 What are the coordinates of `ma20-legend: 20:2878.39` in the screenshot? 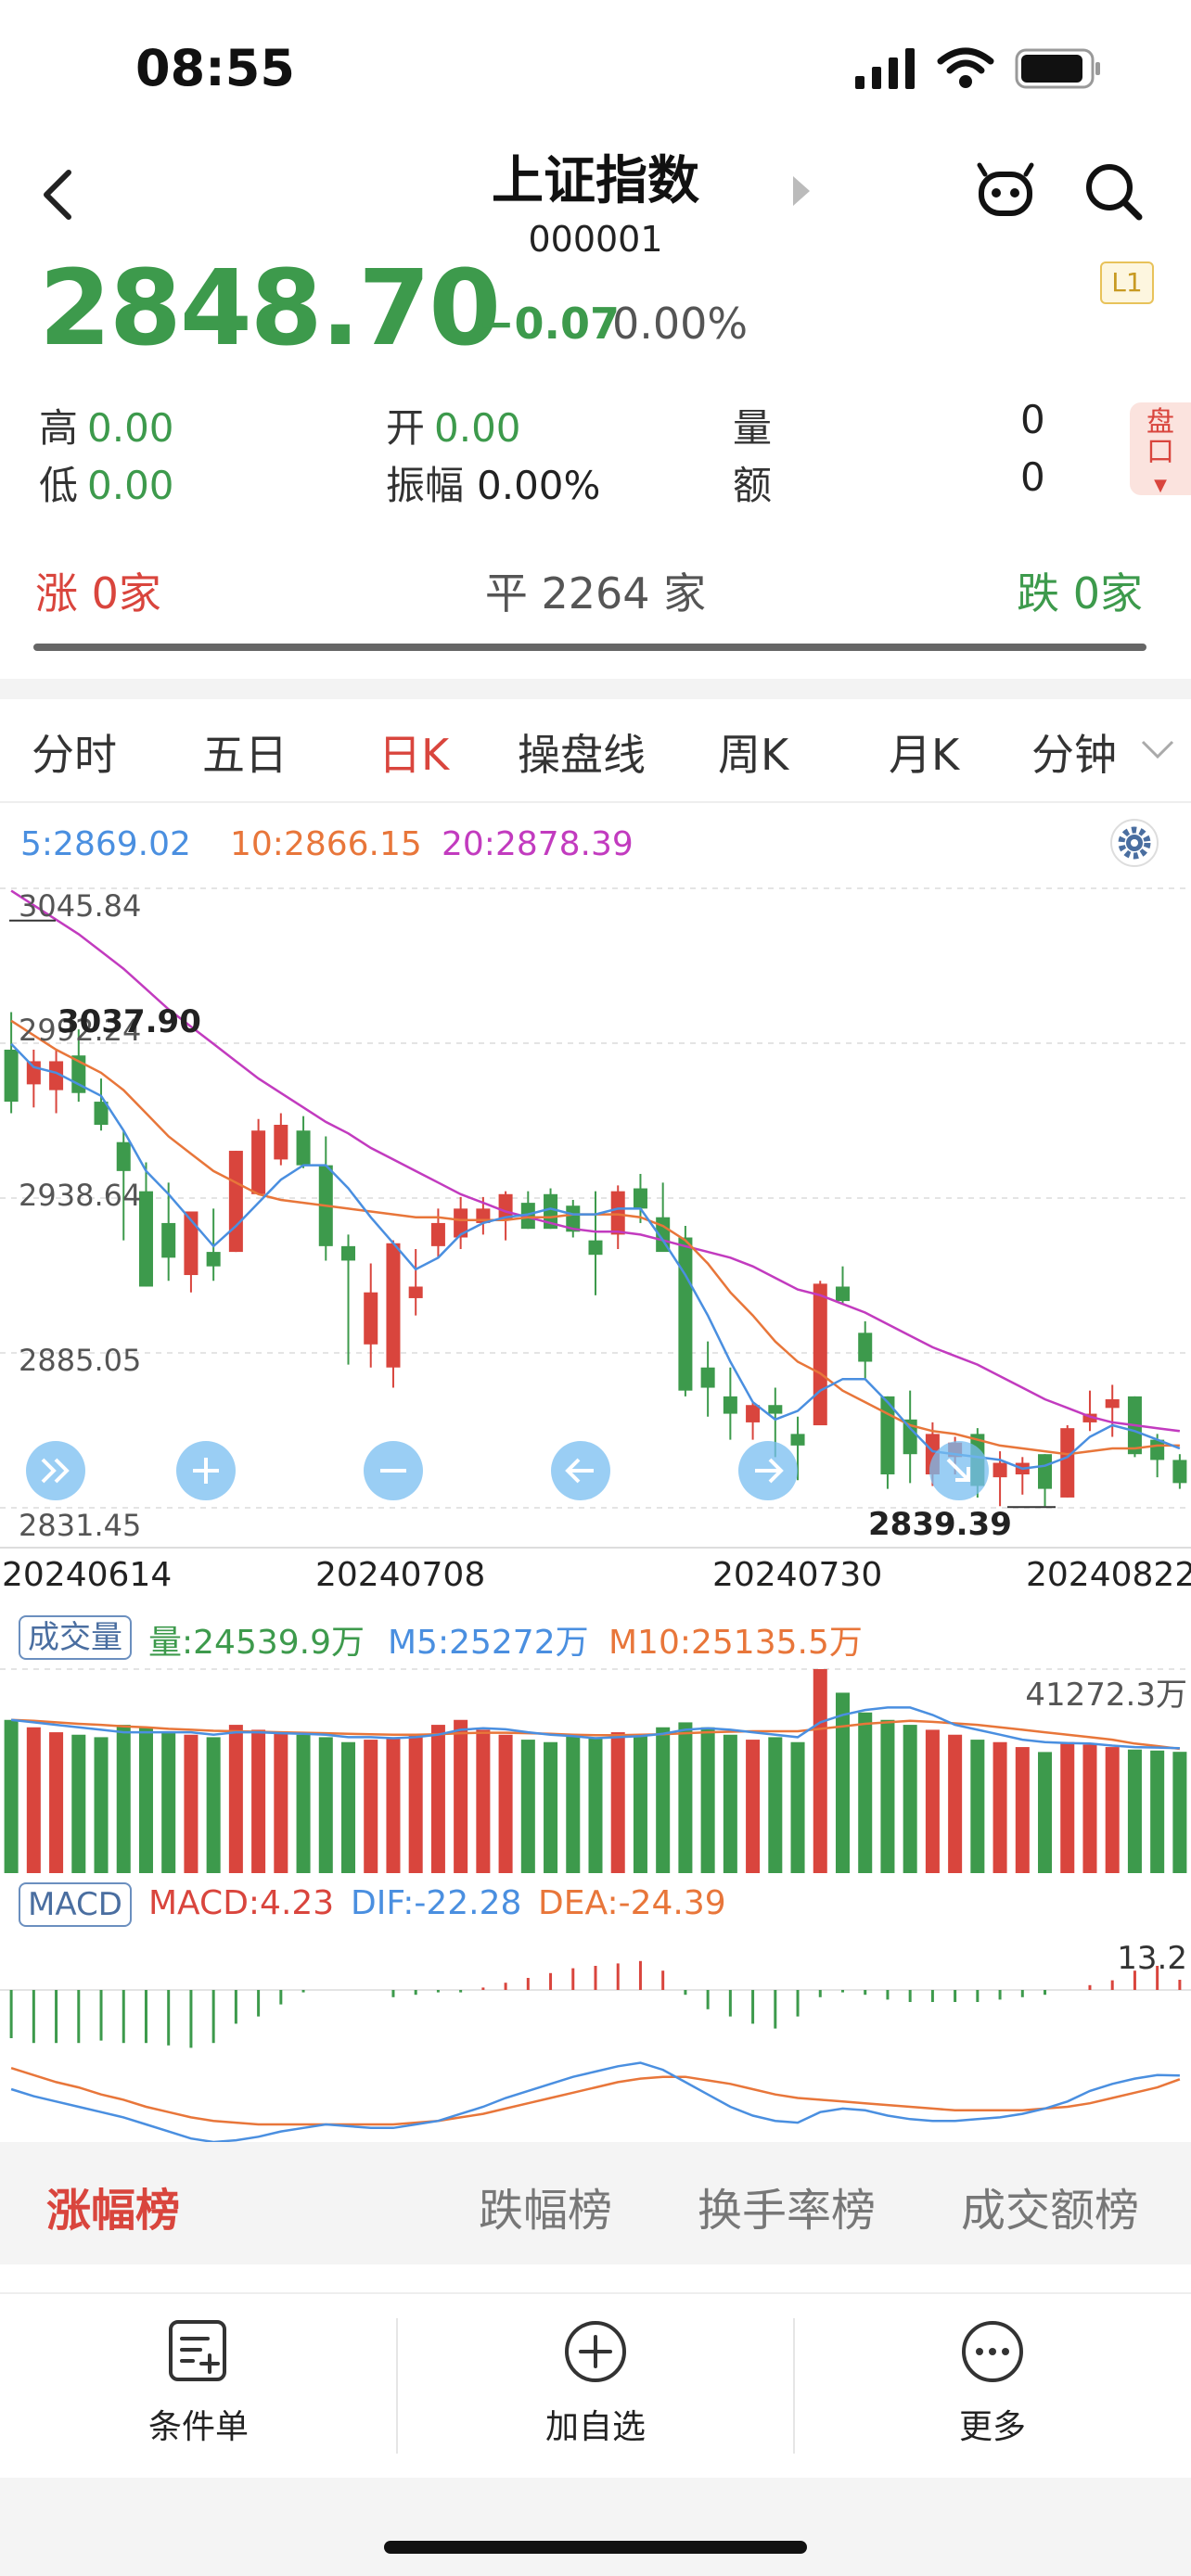 It's located at (538, 844).